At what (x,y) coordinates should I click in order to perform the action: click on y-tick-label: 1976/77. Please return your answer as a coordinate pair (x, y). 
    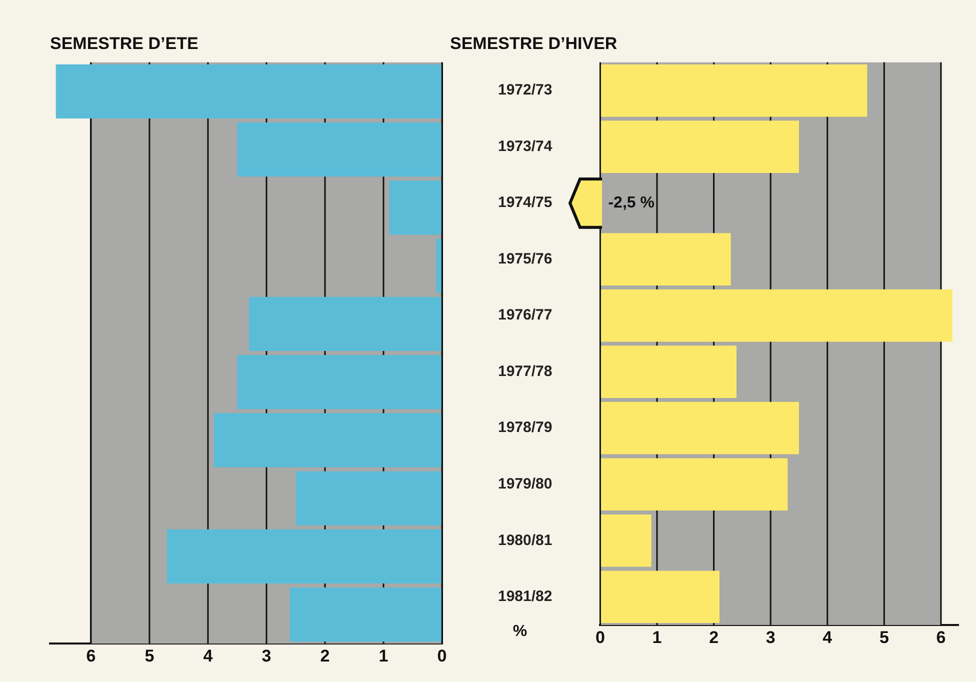
    Looking at the image, I should click on (525, 315).